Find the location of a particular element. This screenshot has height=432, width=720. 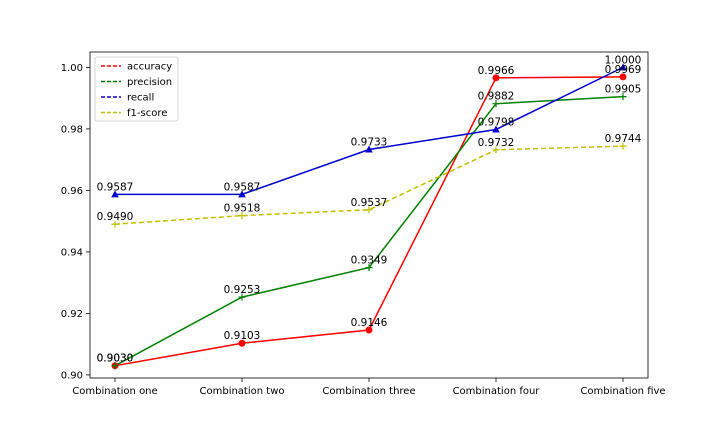

legend: accuracy precision recall f1-score is located at coordinates (136, 89).